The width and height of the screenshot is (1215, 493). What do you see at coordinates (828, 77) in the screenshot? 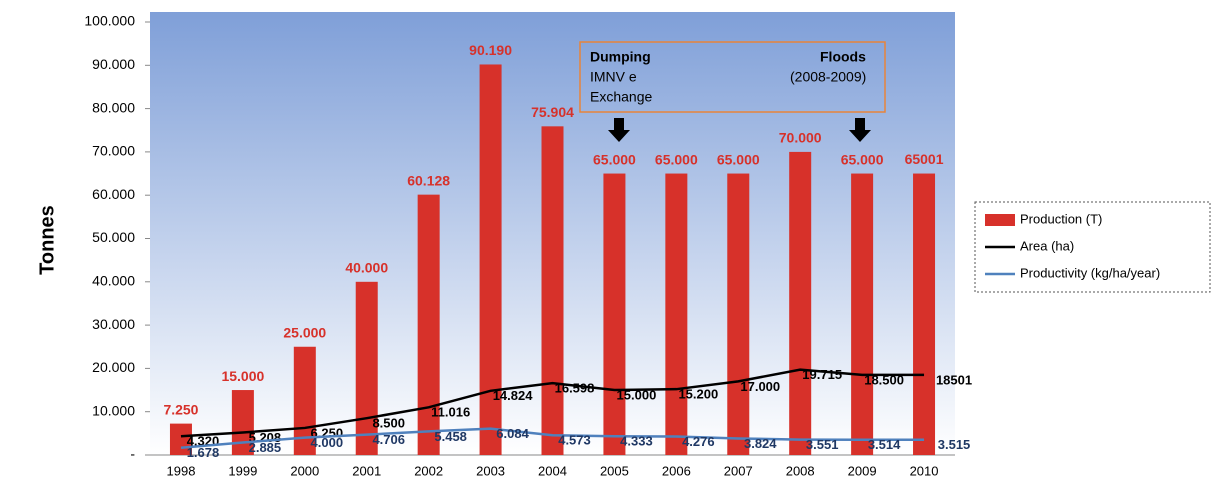
I see `annotation: (2008-2009)` at bounding box center [828, 77].